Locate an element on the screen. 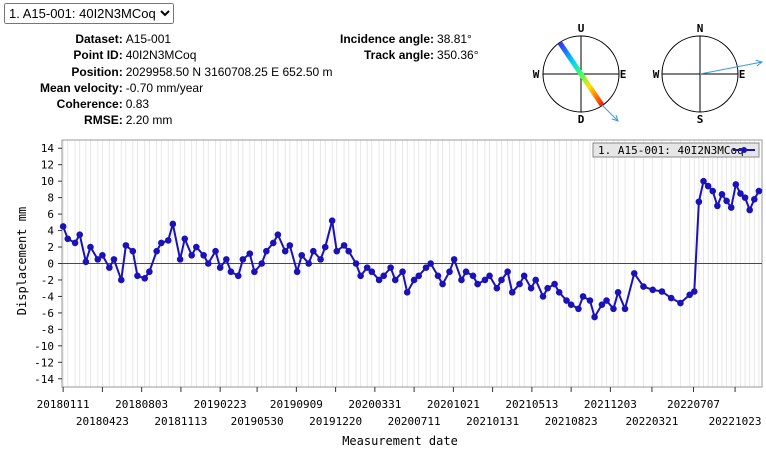  x-tick-label: 20210513 is located at coordinates (531, 404).